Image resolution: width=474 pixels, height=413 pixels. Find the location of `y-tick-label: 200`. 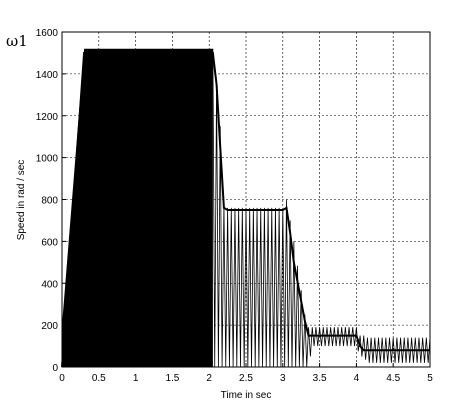

y-tick-label: 200 is located at coordinates (49, 326).